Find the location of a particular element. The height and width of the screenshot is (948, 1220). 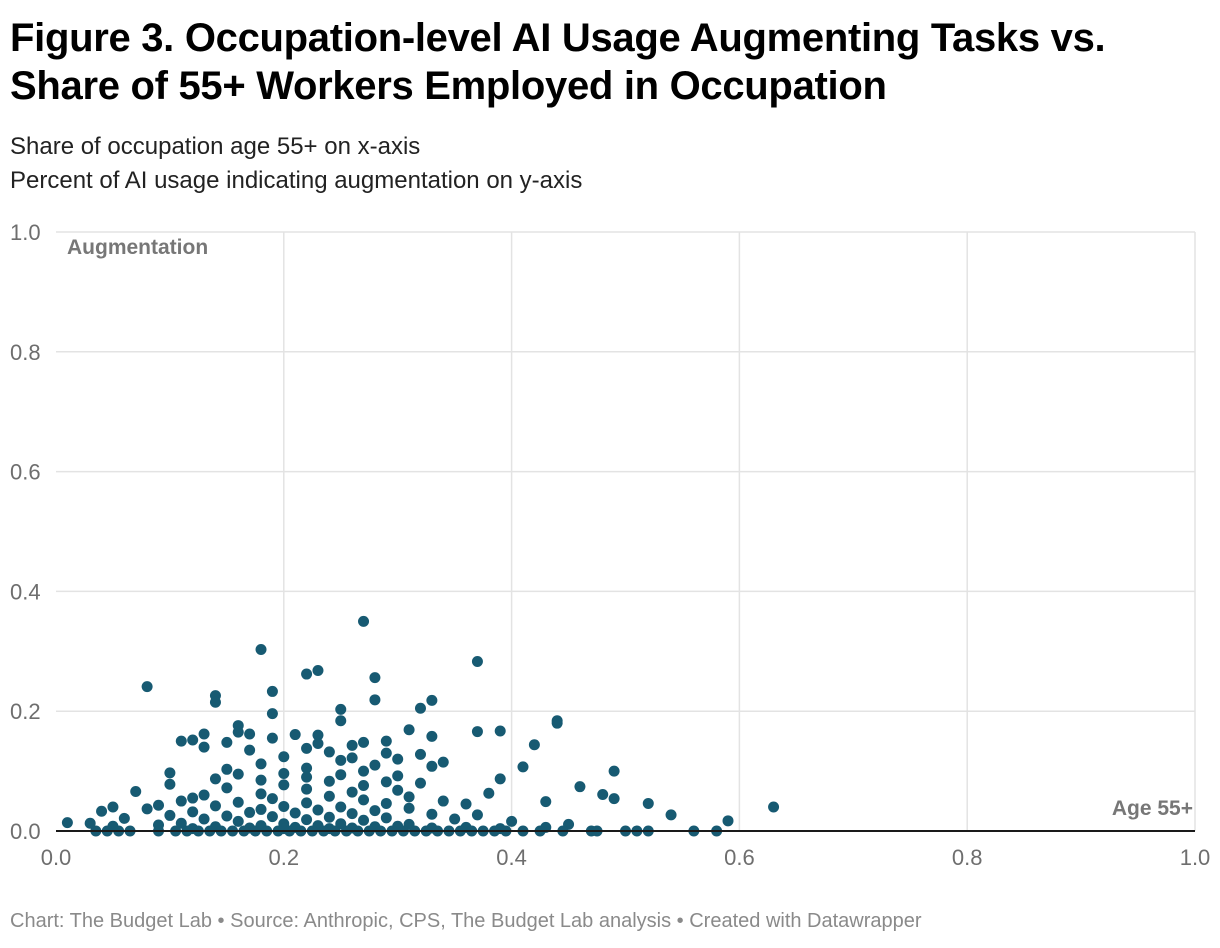

x-tick-label: 0.4 is located at coordinates (511, 857).